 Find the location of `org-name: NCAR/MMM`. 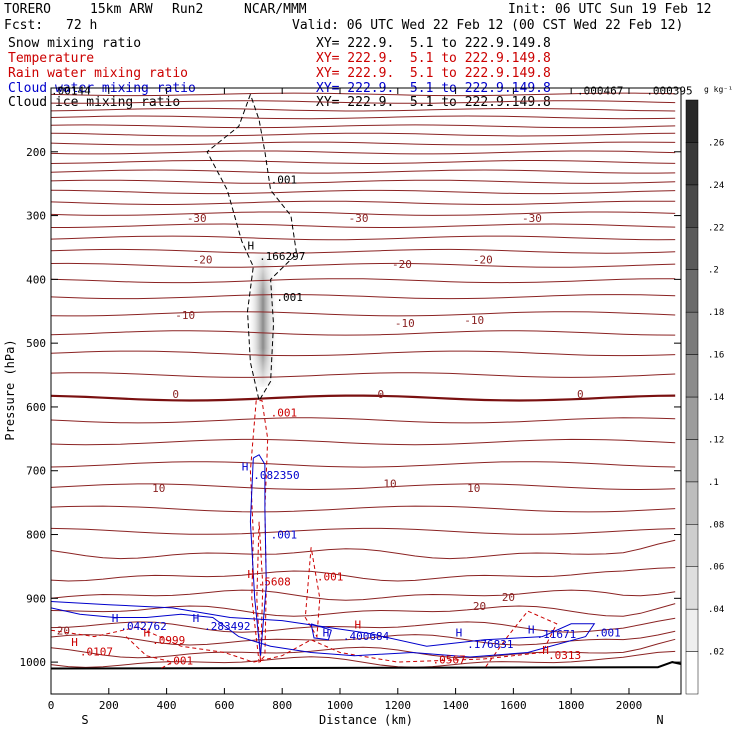

org-name: NCAR/MMM is located at coordinates (275, 9).